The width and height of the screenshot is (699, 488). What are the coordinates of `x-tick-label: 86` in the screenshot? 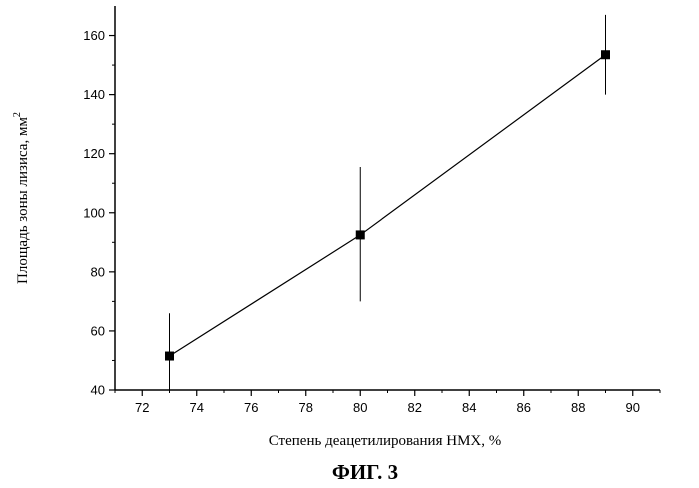 It's located at (524, 407).